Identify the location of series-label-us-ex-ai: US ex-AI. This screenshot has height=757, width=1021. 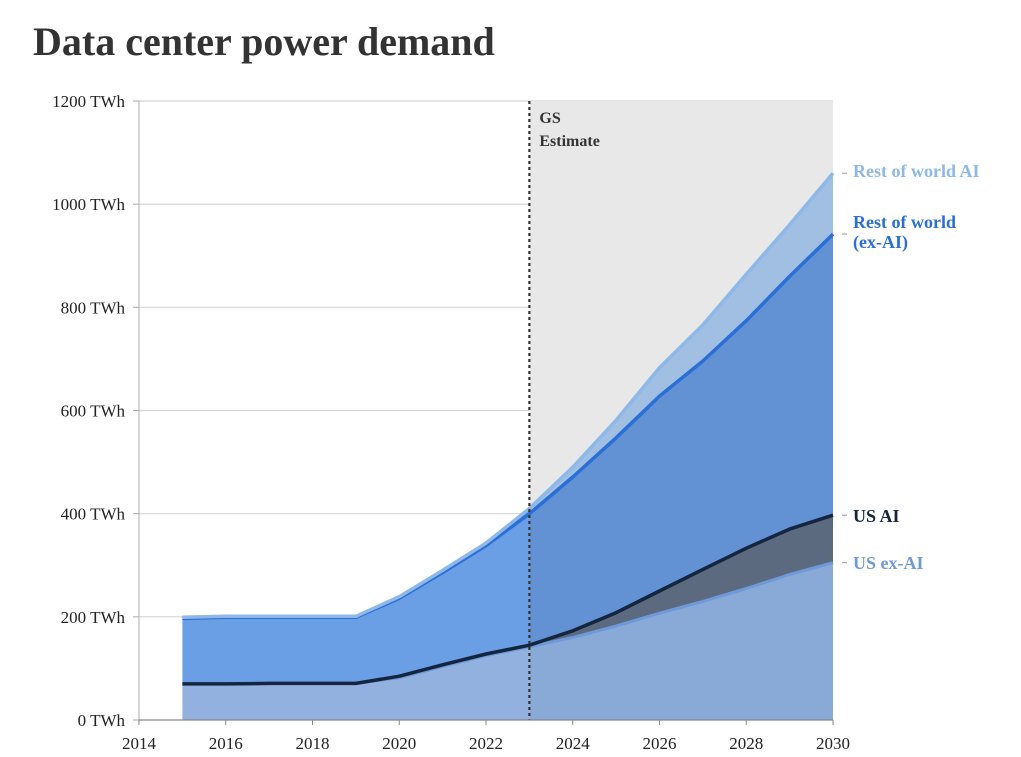
(888, 563).